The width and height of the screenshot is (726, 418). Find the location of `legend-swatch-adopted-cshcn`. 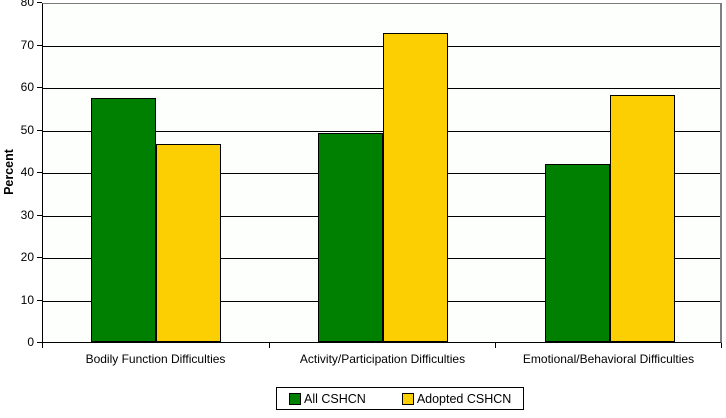

legend-swatch-adopted-cshcn is located at coordinates (407, 398).